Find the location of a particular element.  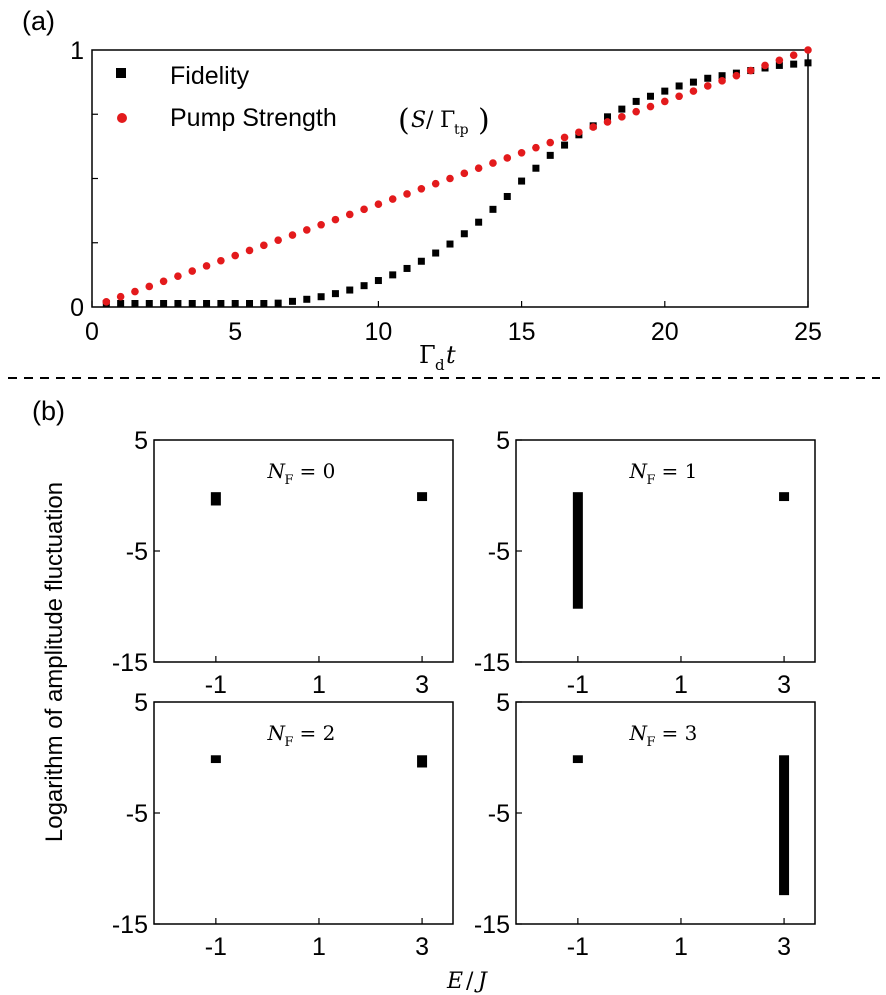

y-tick-label: 0 is located at coordinates (77, 308).